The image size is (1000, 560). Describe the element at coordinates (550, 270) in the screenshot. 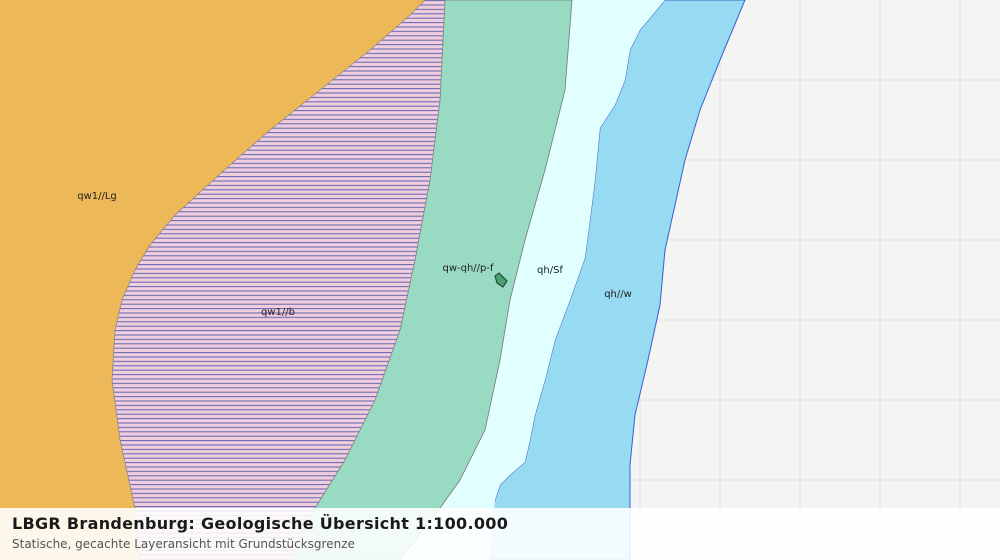

I see `map-label: qh/Sf` at that location.